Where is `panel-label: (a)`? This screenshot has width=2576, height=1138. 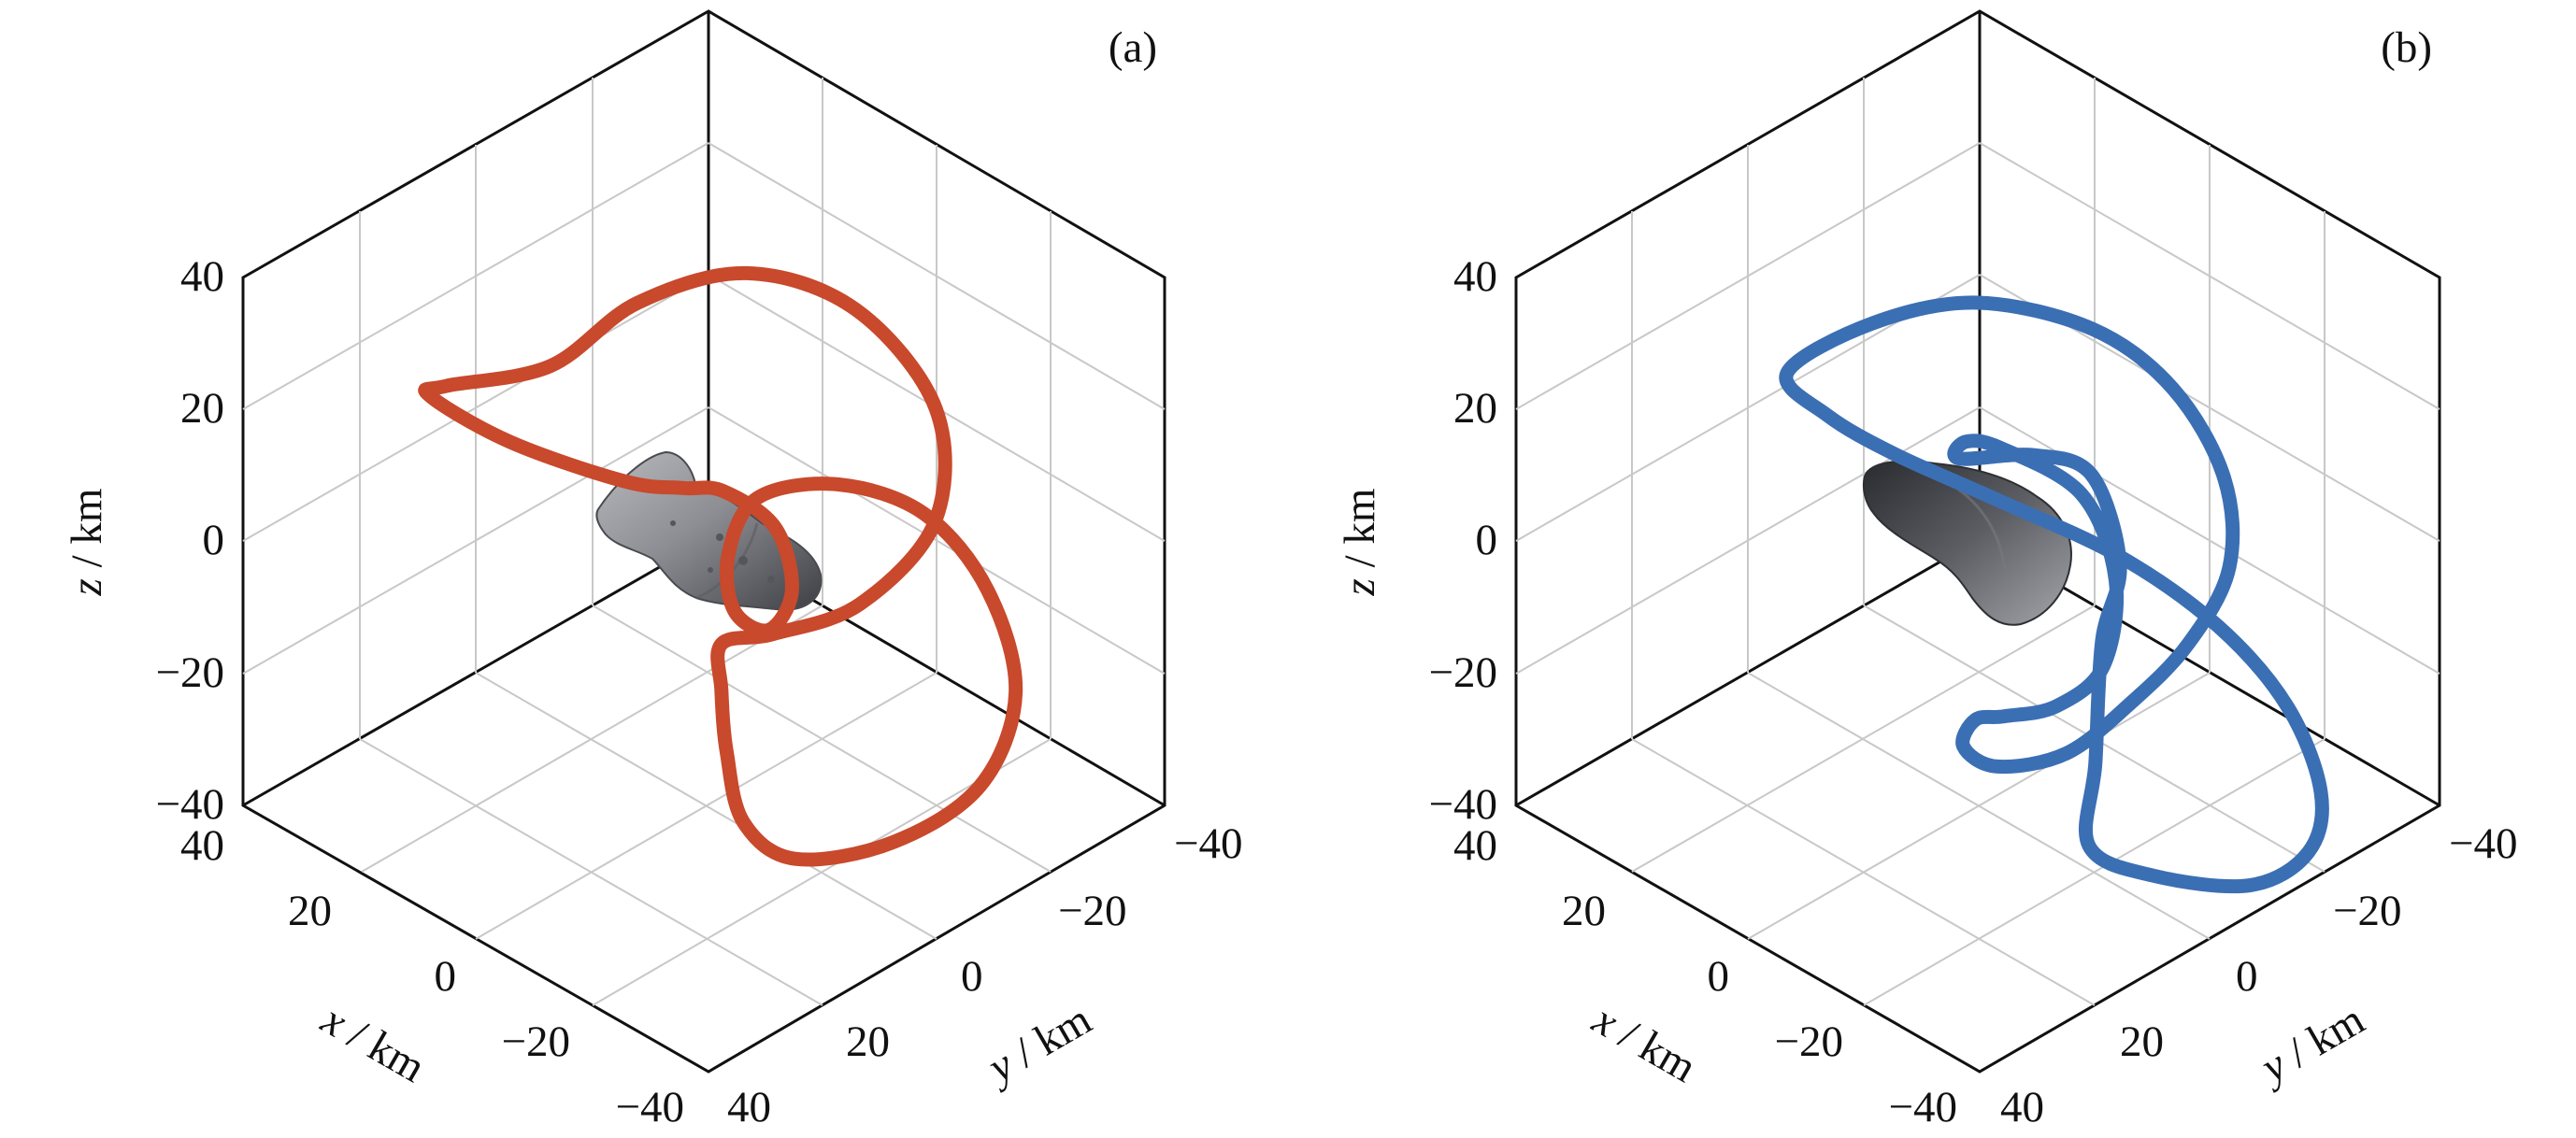
panel-label: (a) is located at coordinates (1133, 47).